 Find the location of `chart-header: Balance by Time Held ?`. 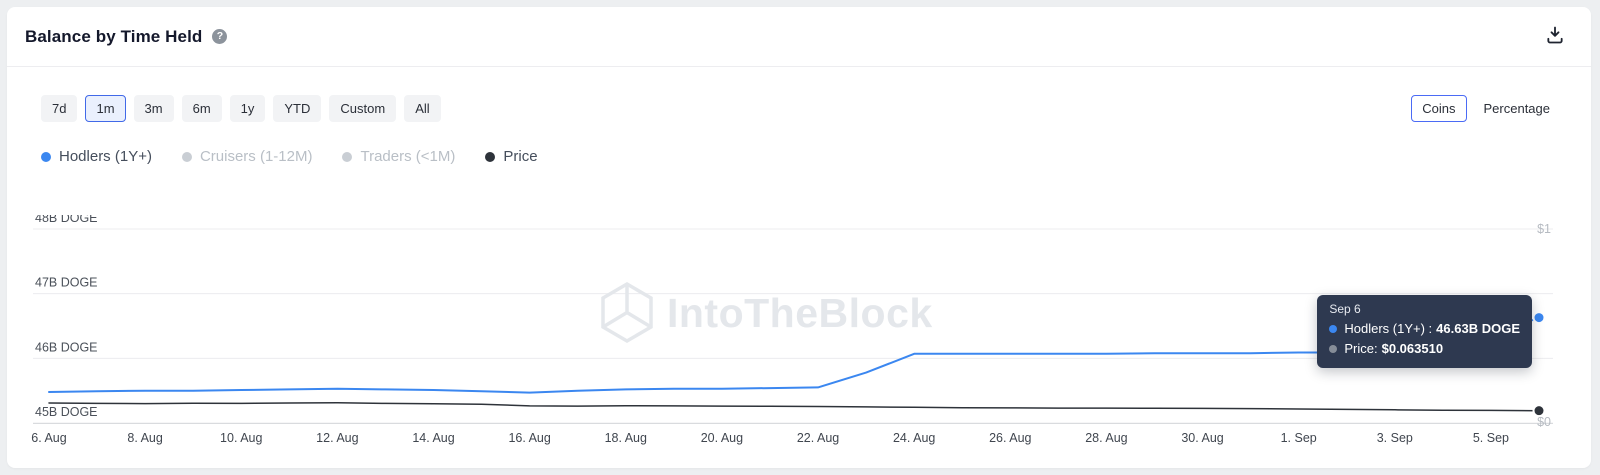

chart-header: Balance by Time Held ? is located at coordinates (799, 37).